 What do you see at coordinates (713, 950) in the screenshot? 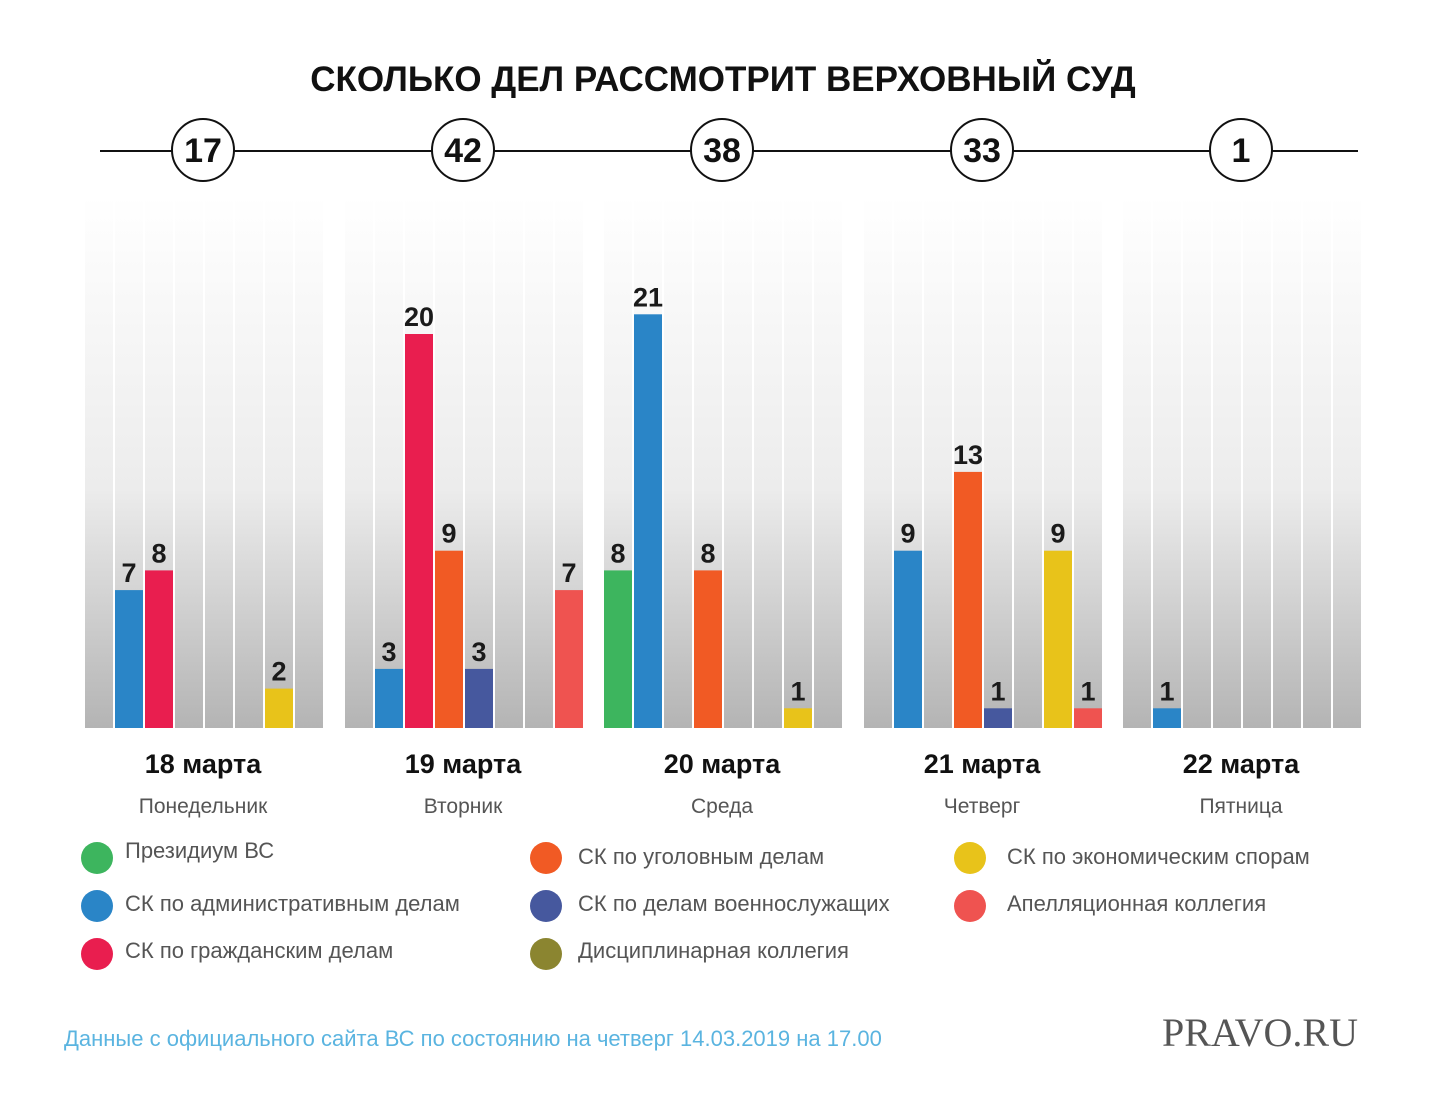
I see `legend-label: Дисциплинарная коллегия` at bounding box center [713, 950].